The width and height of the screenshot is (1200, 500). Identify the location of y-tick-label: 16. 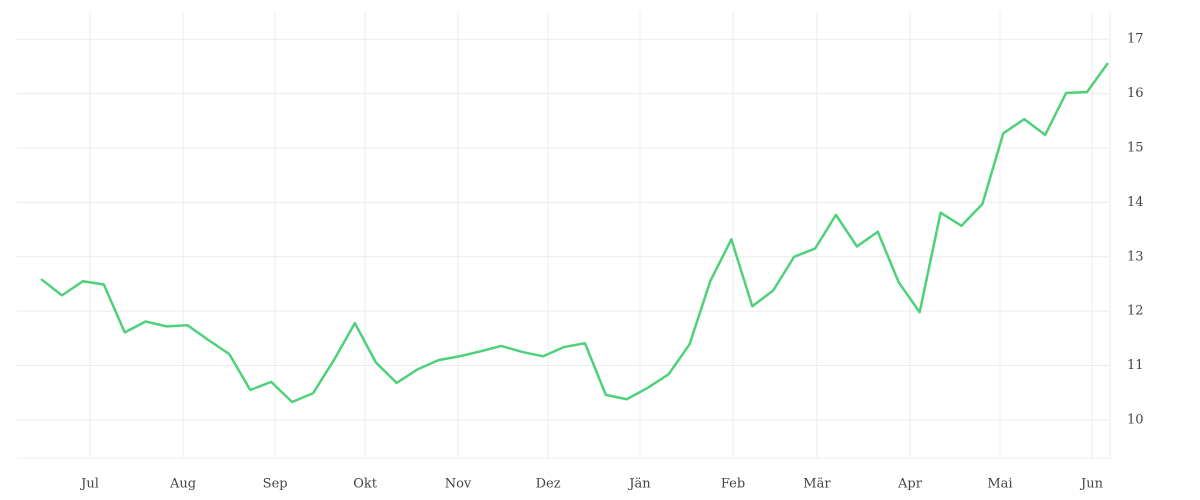
(1135, 93).